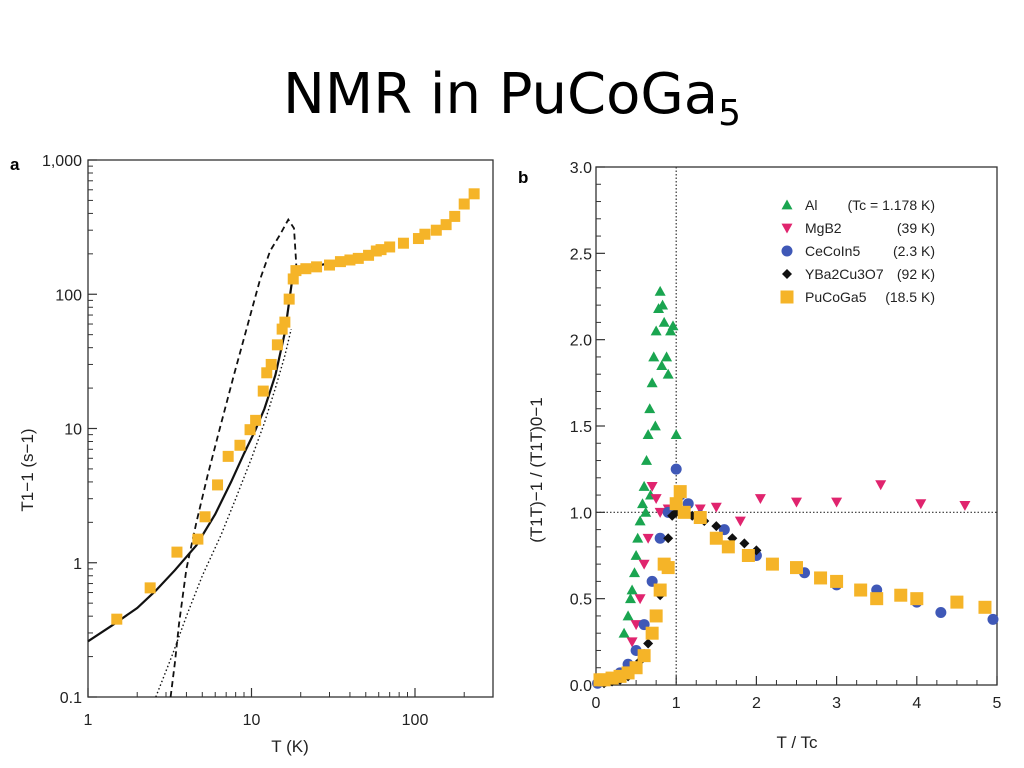  Describe the element at coordinates (88, 720) in the screenshot. I see `x-tick-label-a: 1` at that location.